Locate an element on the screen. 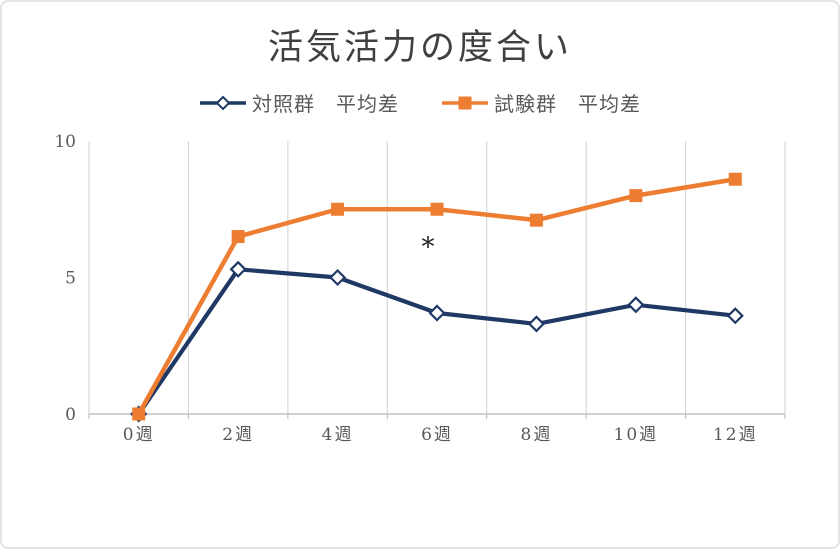 This screenshot has height=549, width=840. y-axis-tick-label: 0 is located at coordinates (70, 415).